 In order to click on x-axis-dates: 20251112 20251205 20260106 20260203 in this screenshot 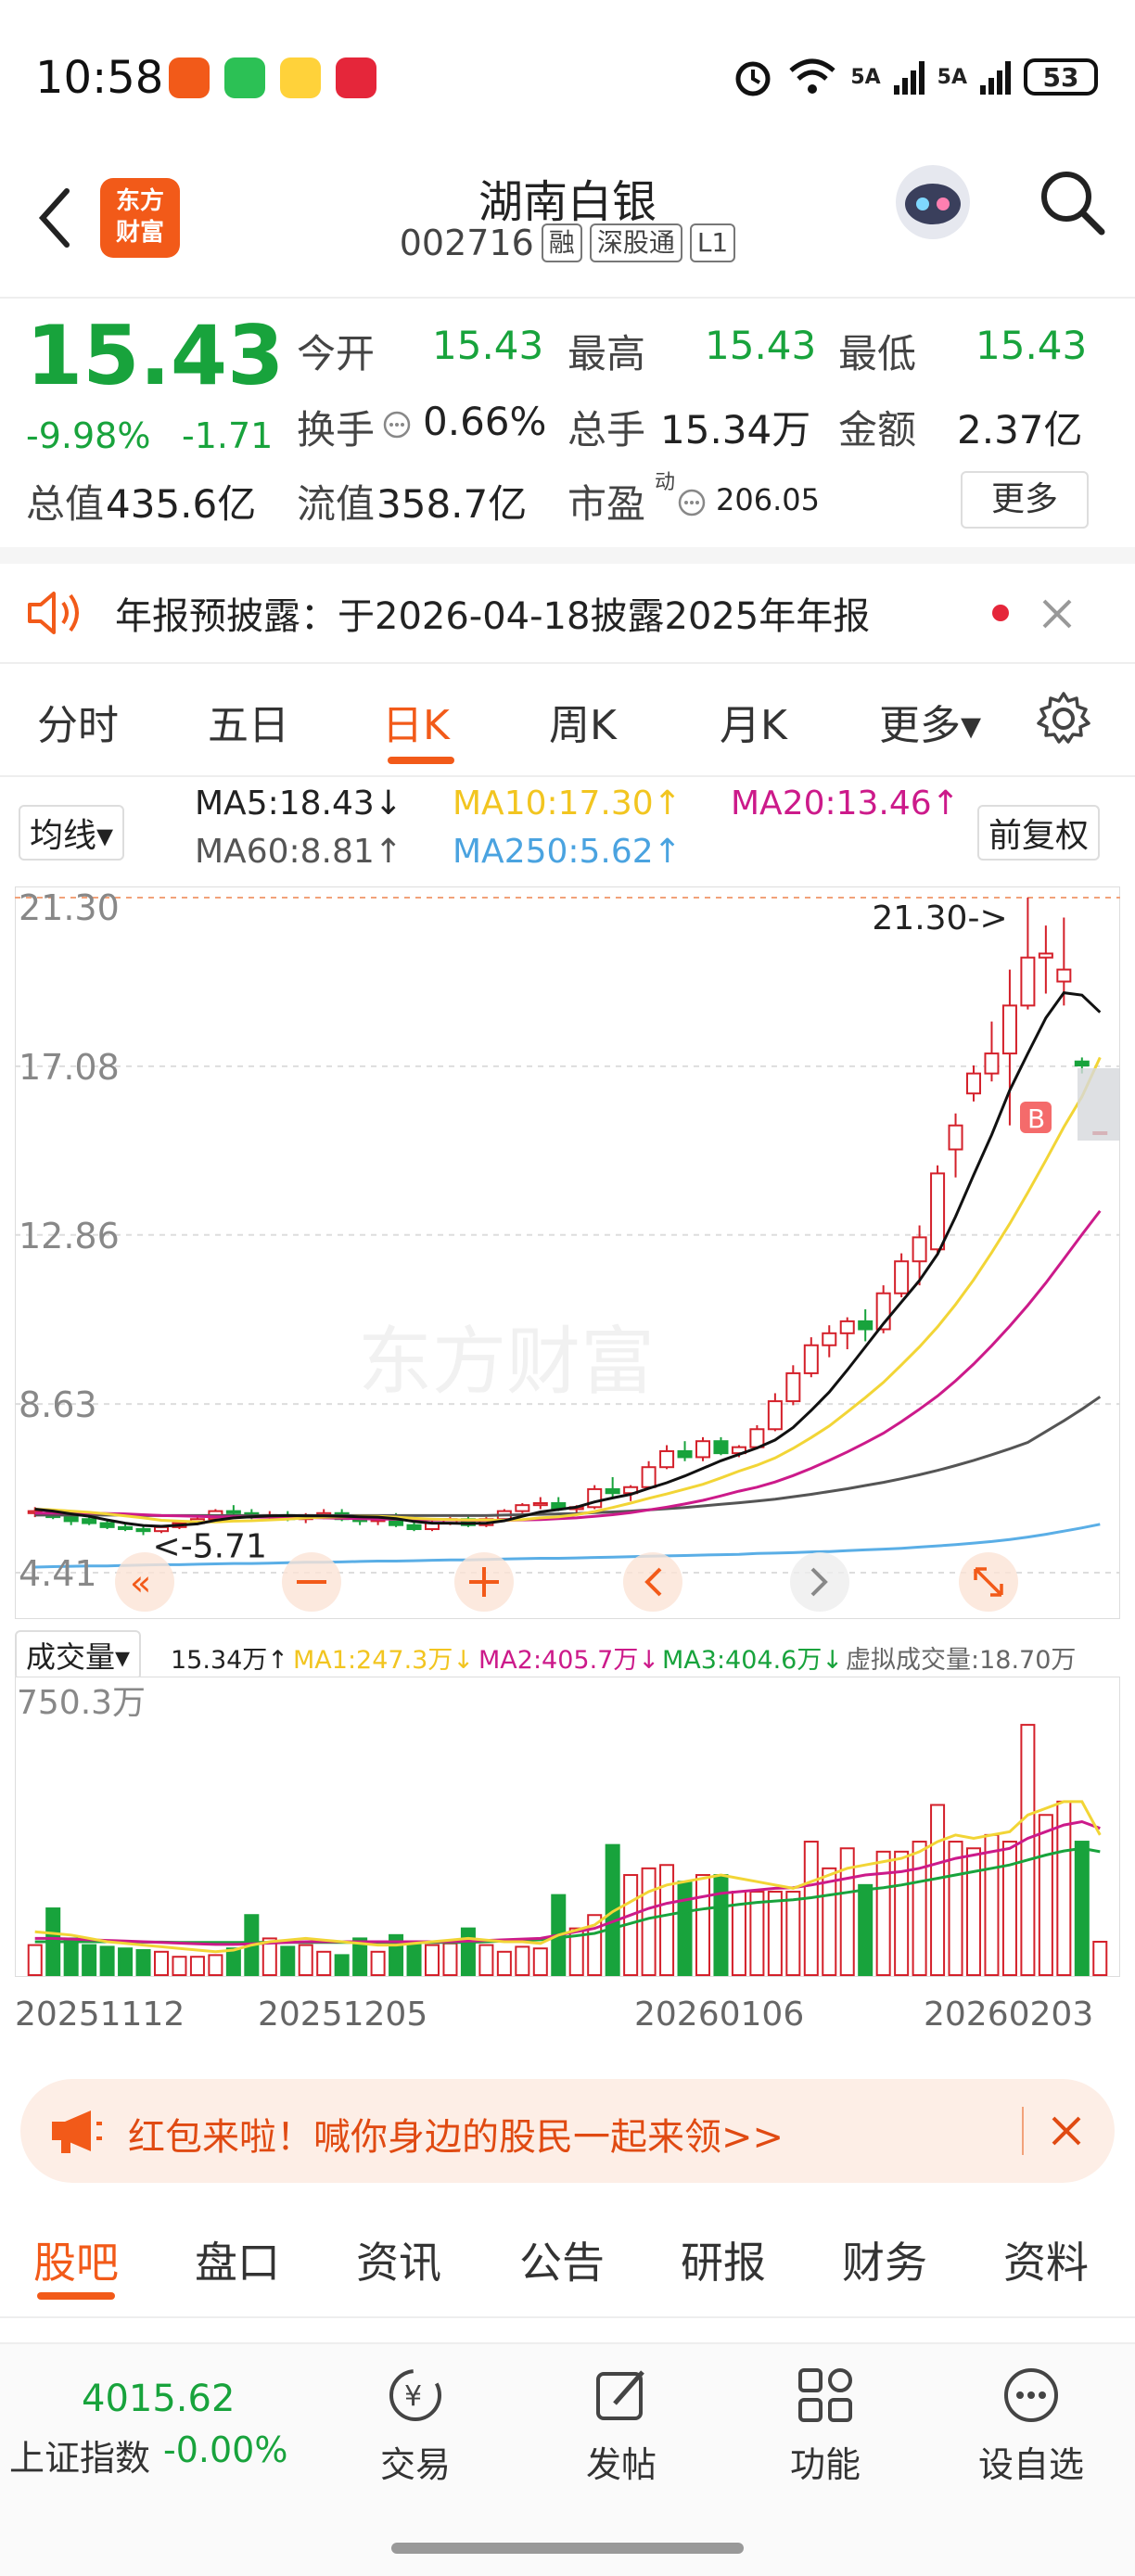, I will do `click(567, 2016)`.